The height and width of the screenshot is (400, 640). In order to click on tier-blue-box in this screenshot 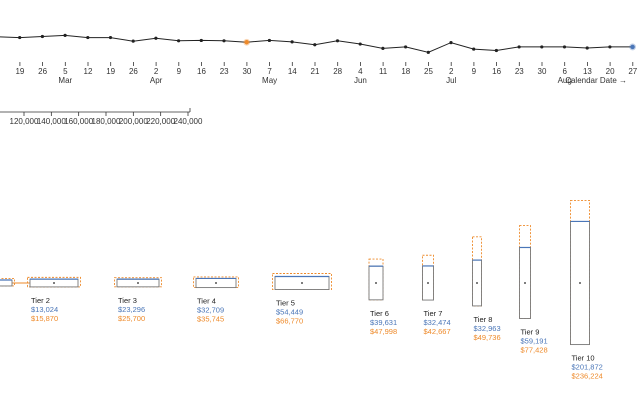, I will do `click(6, 283)`.